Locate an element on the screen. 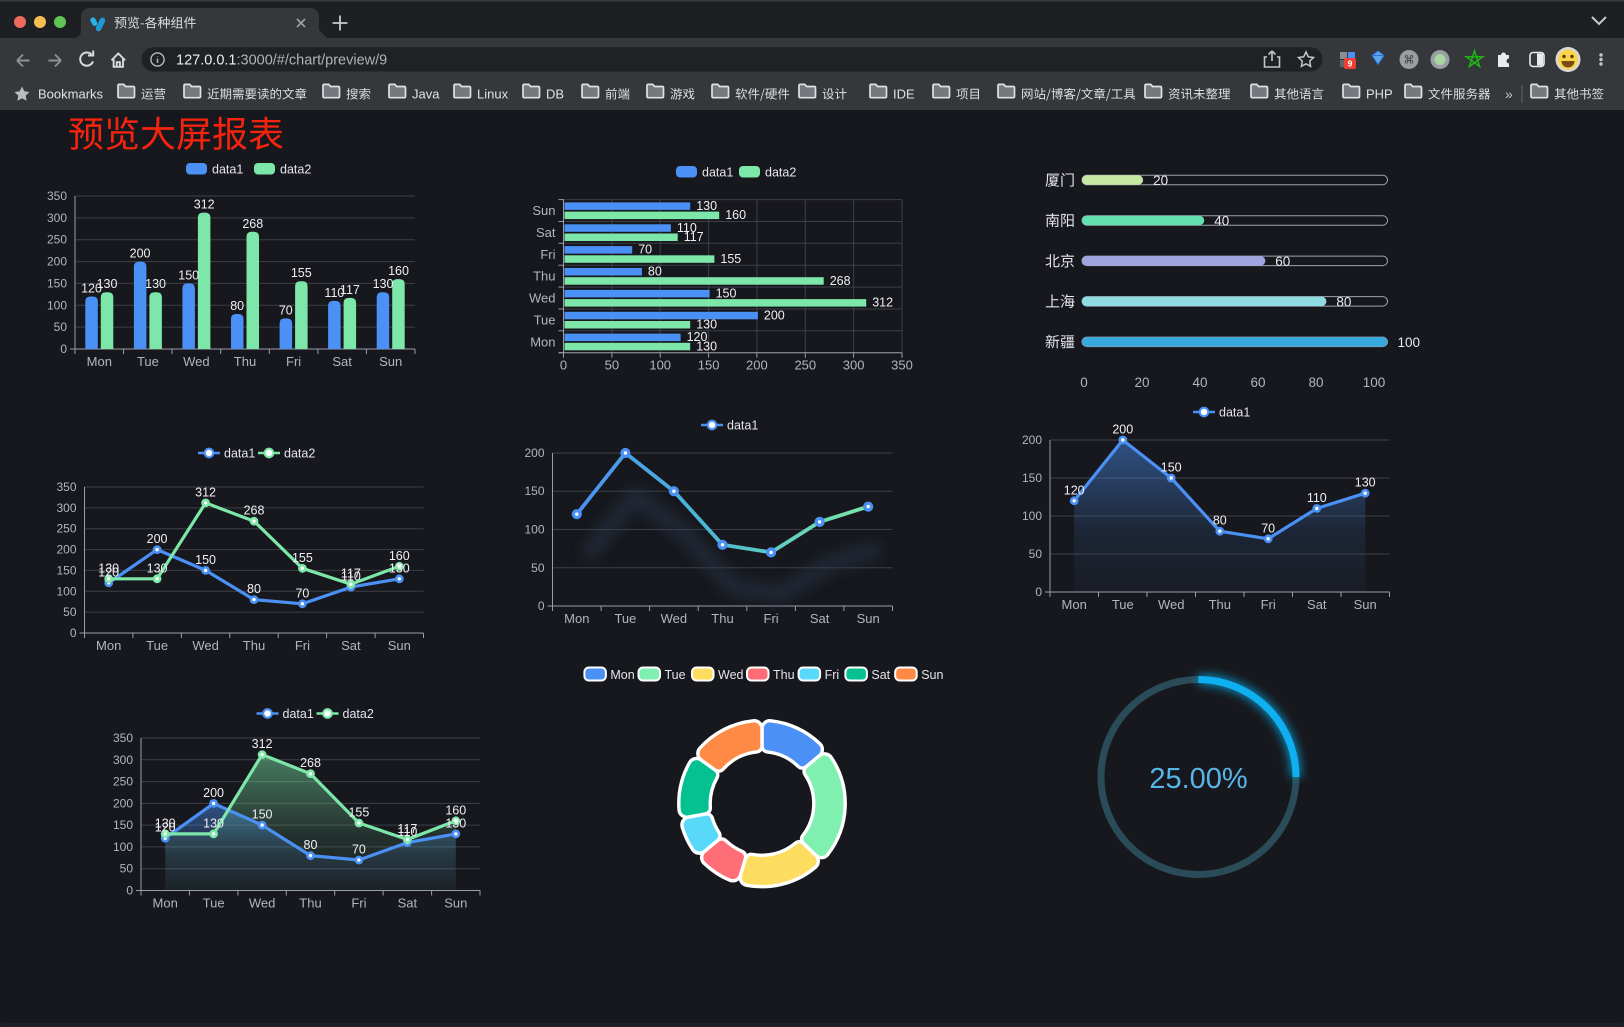 The height and width of the screenshot is (1027, 1624). svg-text: DB is located at coordinates (555, 94).